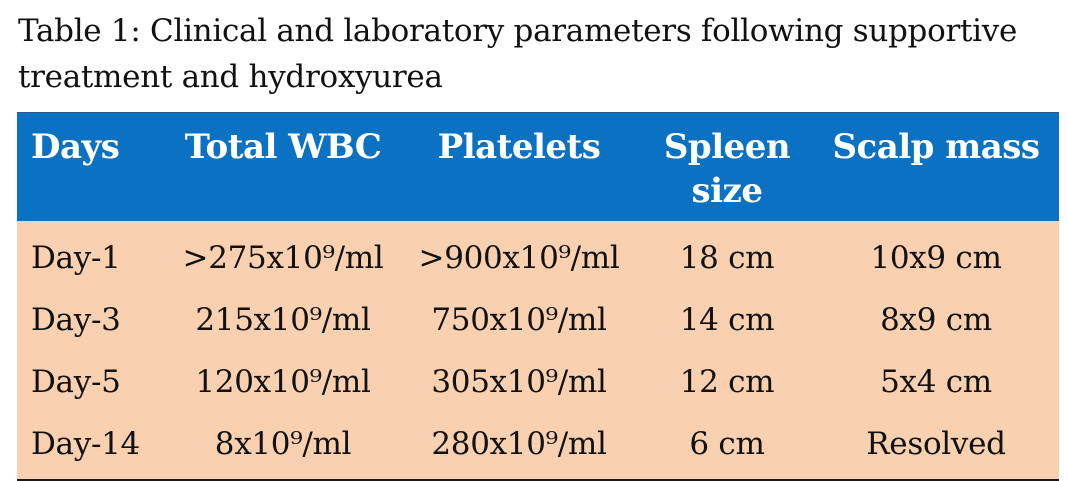  I want to click on cell-platelets: 280x10⁹/ml, so click(519, 444).